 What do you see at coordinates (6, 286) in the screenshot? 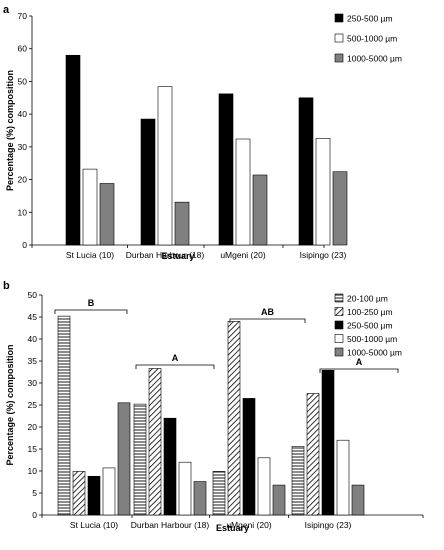
I see `panel-label: b` at bounding box center [6, 286].